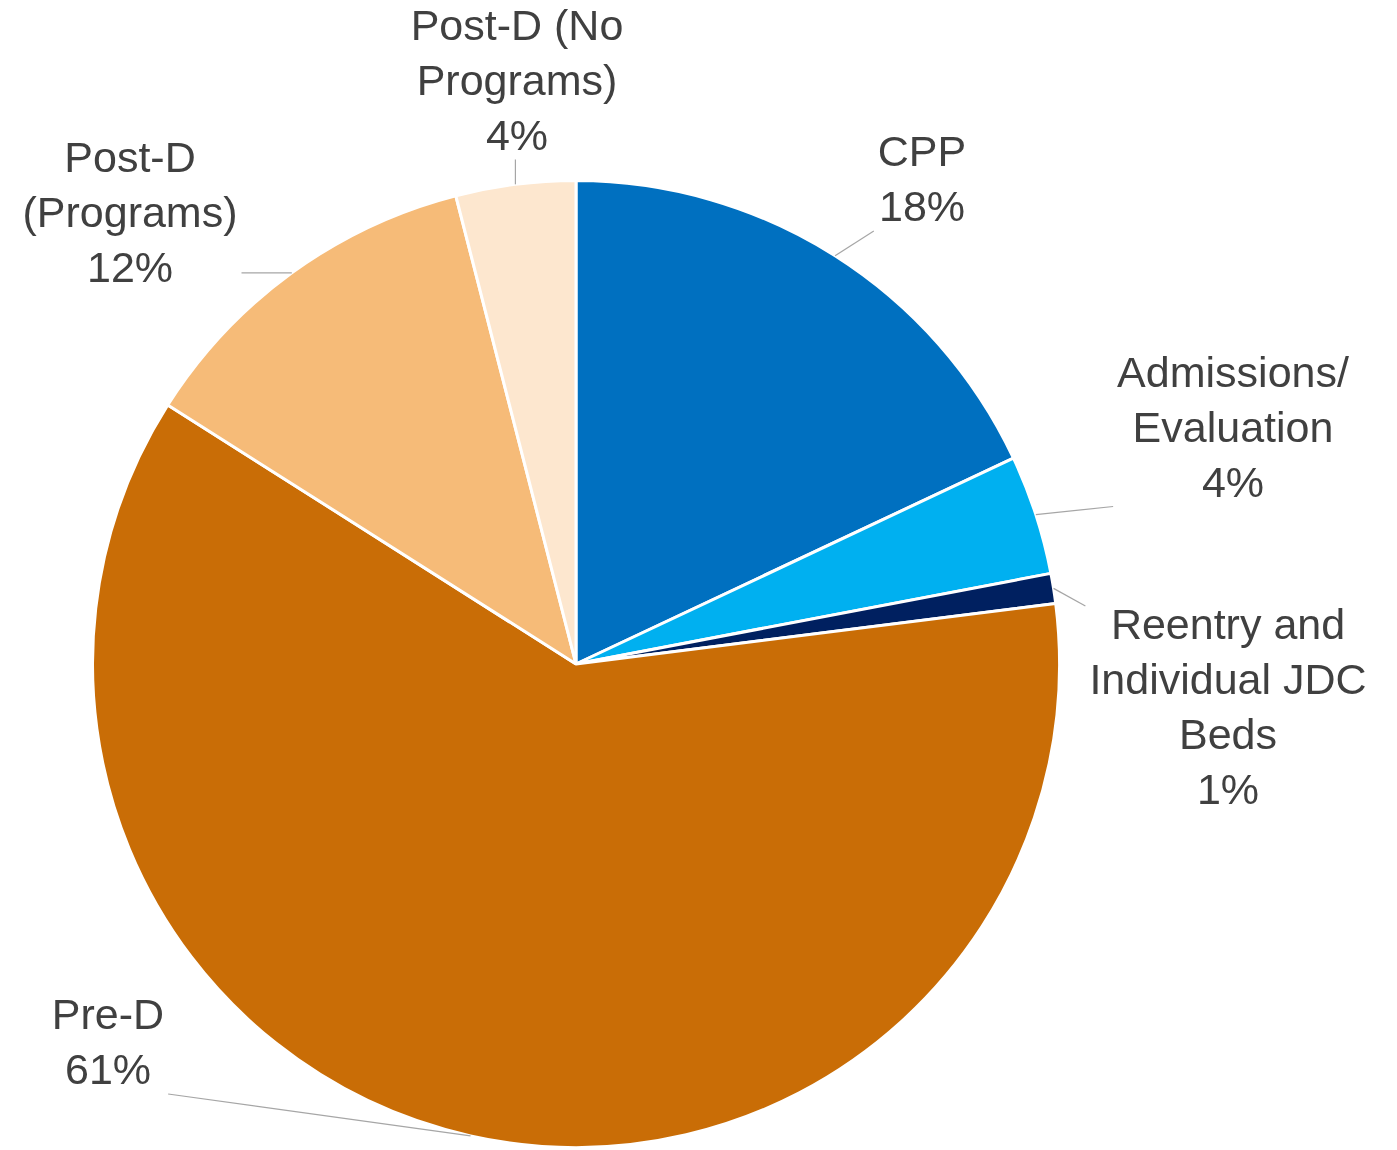 Image resolution: width=1397 pixels, height=1150 pixels. I want to click on data-label: 12%, so click(130, 266).